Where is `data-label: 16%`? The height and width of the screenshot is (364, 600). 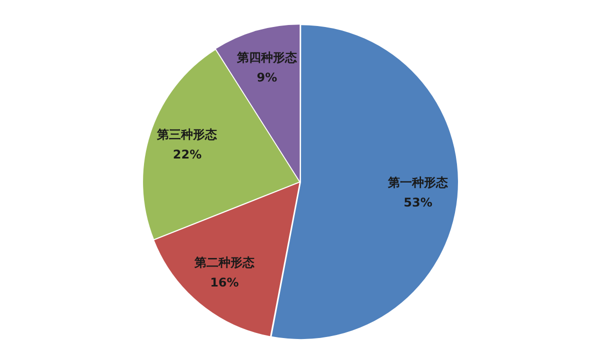 data-label: 16% is located at coordinates (224, 282).